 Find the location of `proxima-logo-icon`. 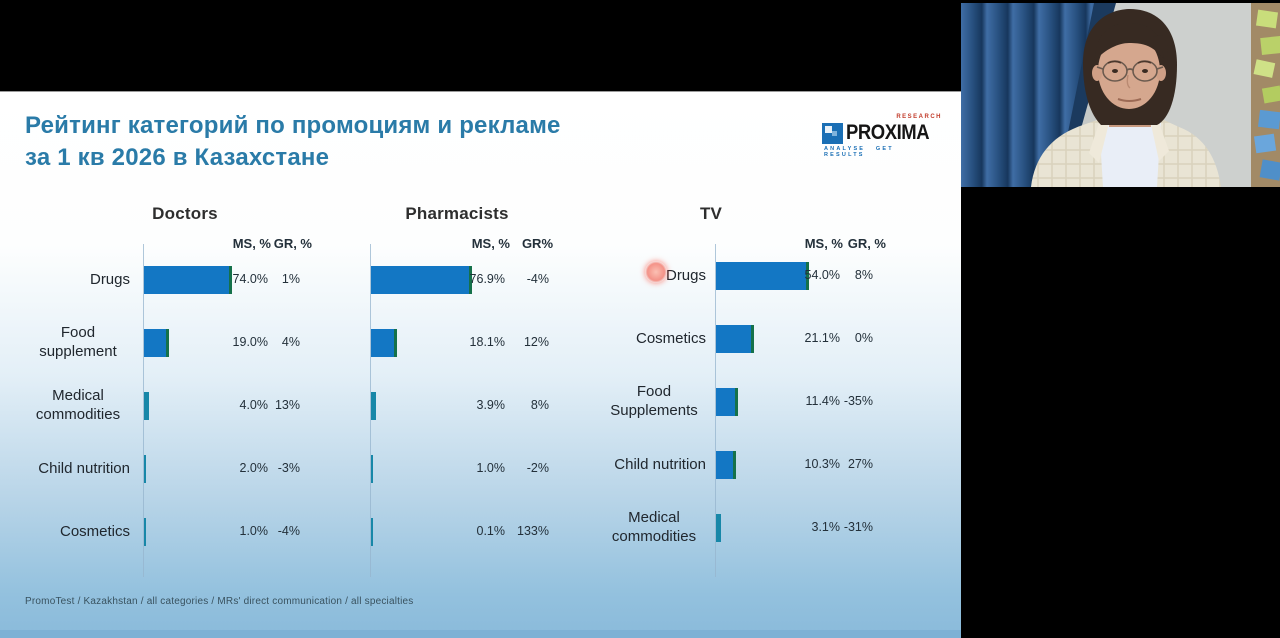

proxima-logo-icon is located at coordinates (832, 133).